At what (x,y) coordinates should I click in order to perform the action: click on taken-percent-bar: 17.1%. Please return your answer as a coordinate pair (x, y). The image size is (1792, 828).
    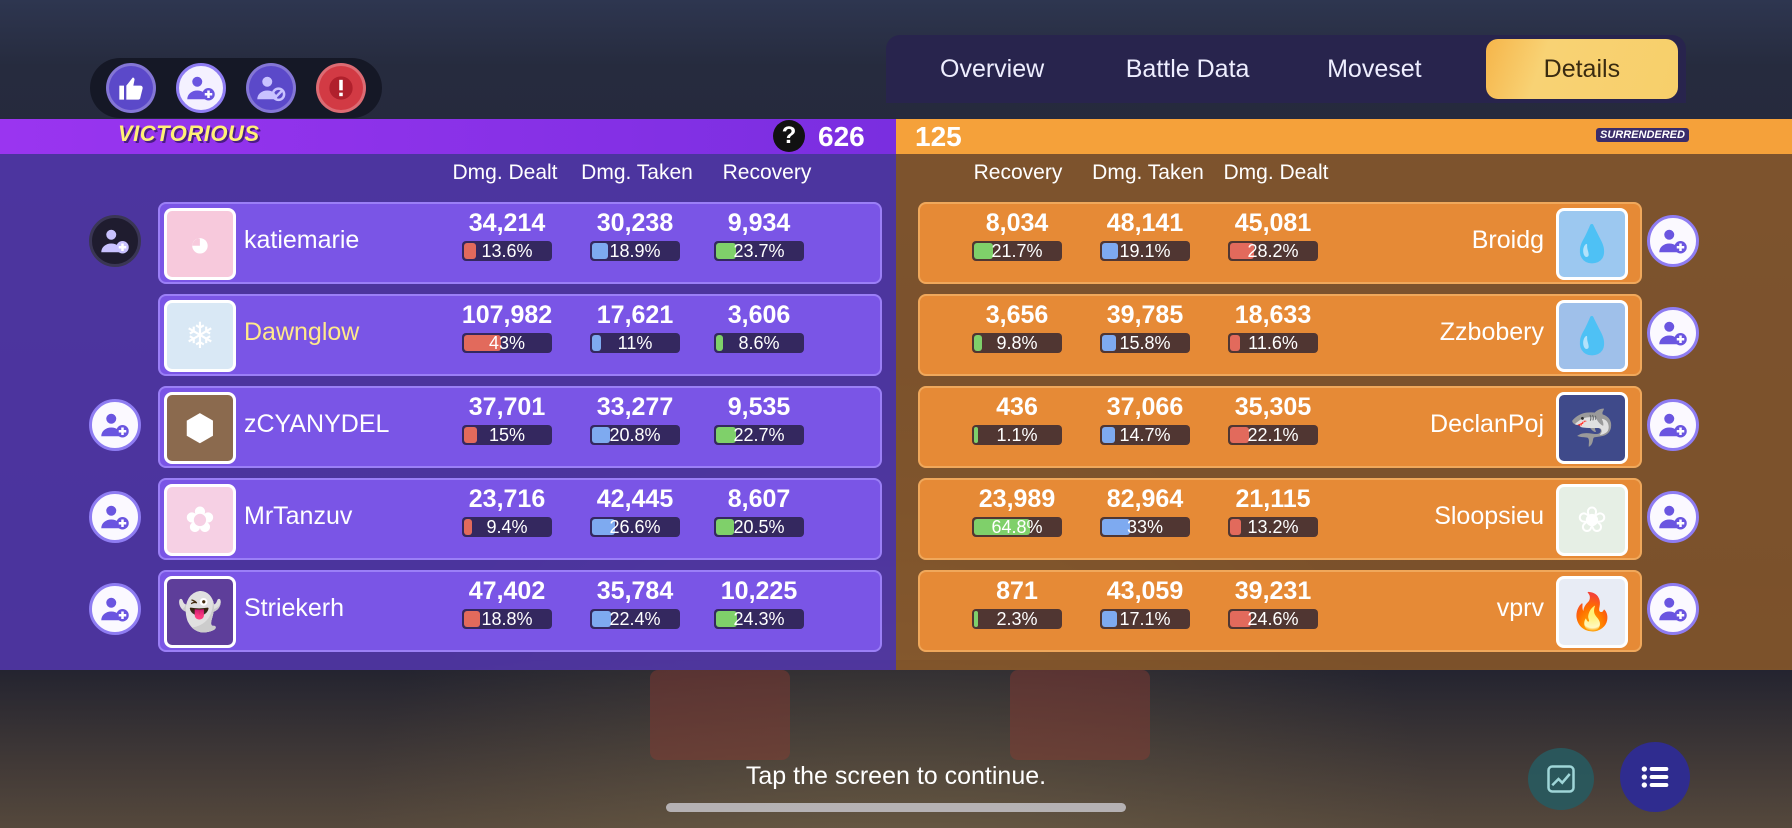
    Looking at the image, I should click on (1145, 619).